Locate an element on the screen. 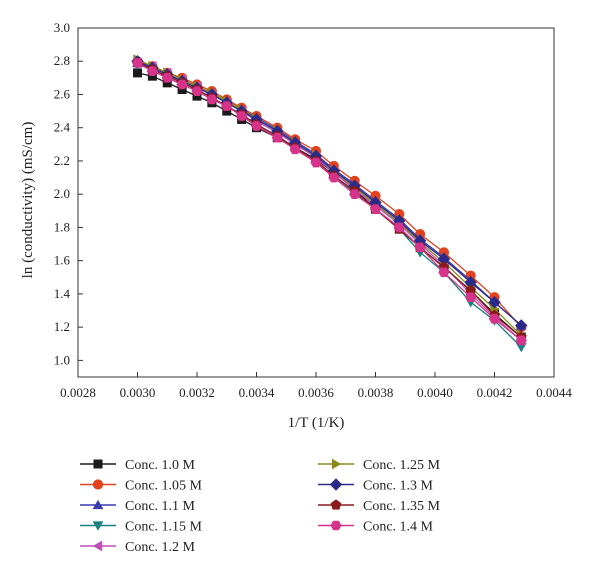 This screenshot has height=575, width=600. legend-item: Conc. 1.3 M is located at coordinates (376, 486).